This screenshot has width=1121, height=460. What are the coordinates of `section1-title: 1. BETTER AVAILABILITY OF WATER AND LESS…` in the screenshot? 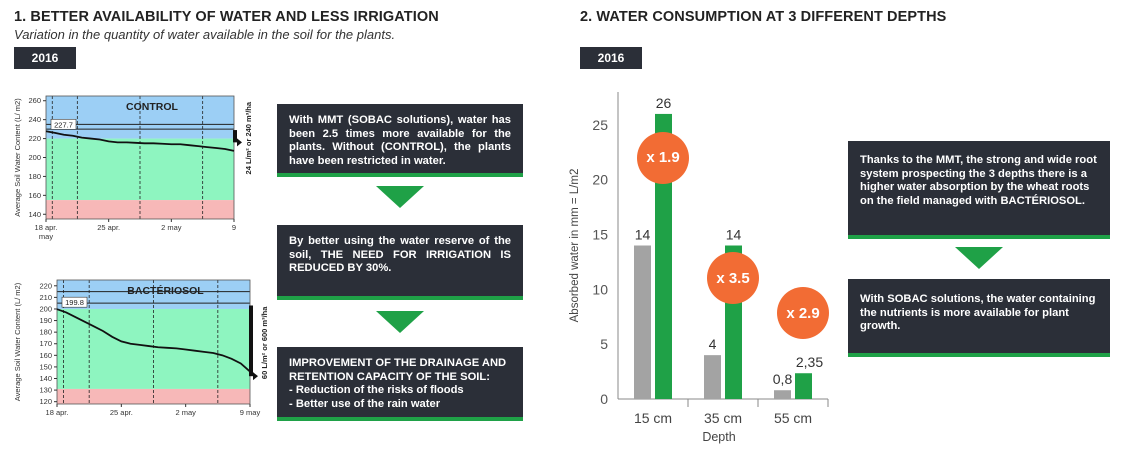 It's located at (226, 17).